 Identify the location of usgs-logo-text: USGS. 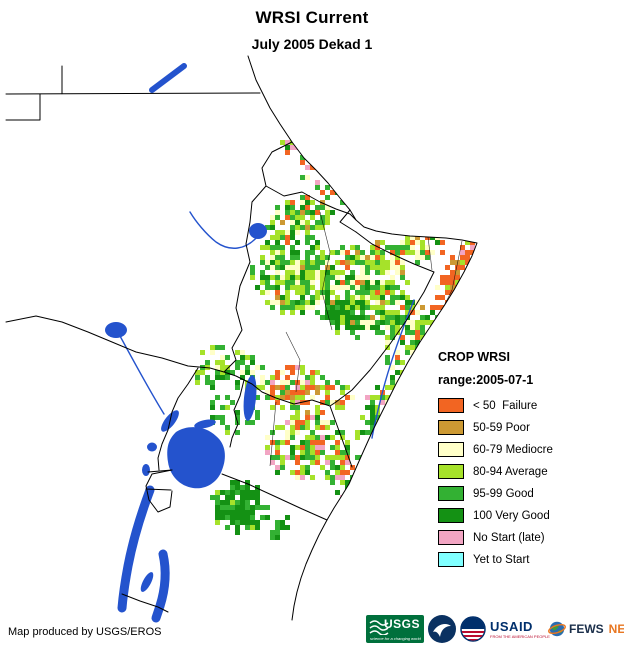
(401, 624).